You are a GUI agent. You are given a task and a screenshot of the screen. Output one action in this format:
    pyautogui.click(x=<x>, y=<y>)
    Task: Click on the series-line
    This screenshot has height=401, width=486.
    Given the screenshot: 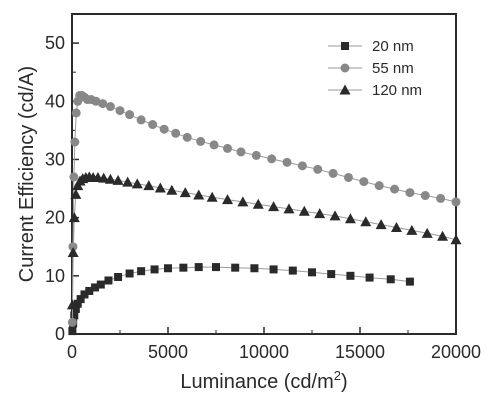 What is the action you would take?
    pyautogui.click(x=240, y=299)
    